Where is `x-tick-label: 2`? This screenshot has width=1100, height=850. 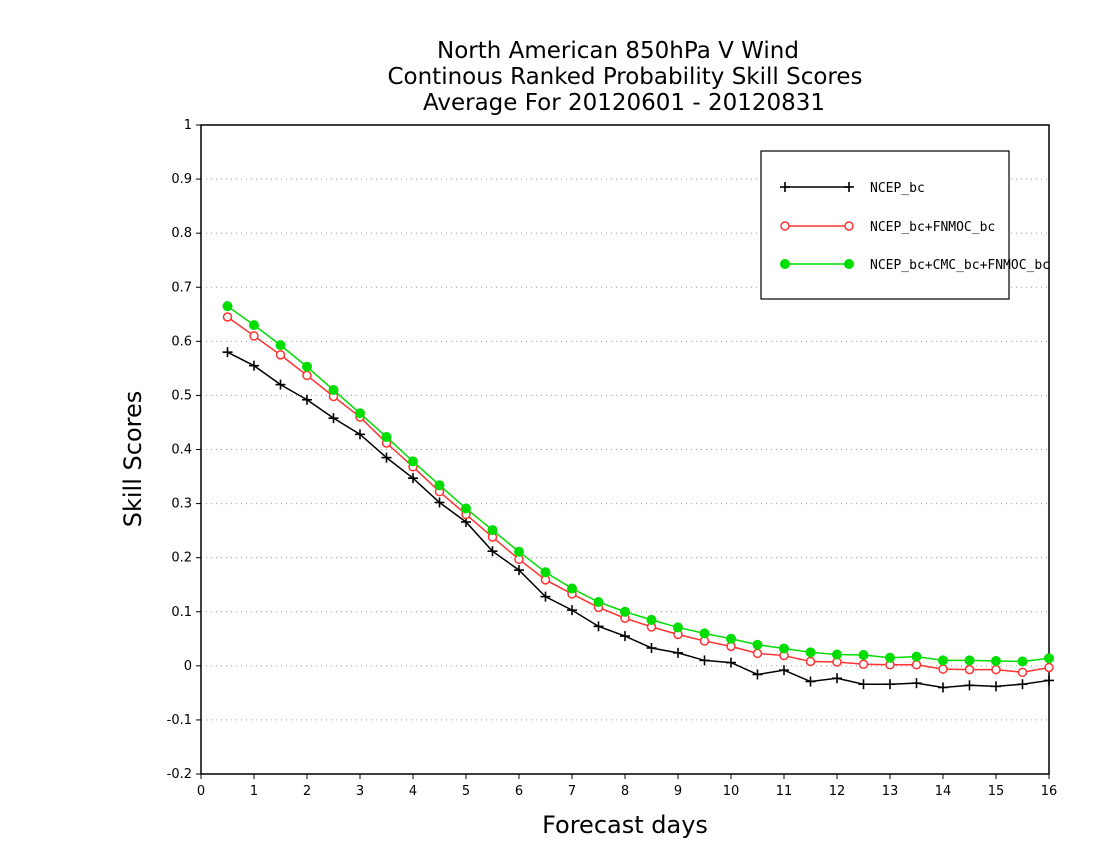 x-tick-label: 2 is located at coordinates (307, 791).